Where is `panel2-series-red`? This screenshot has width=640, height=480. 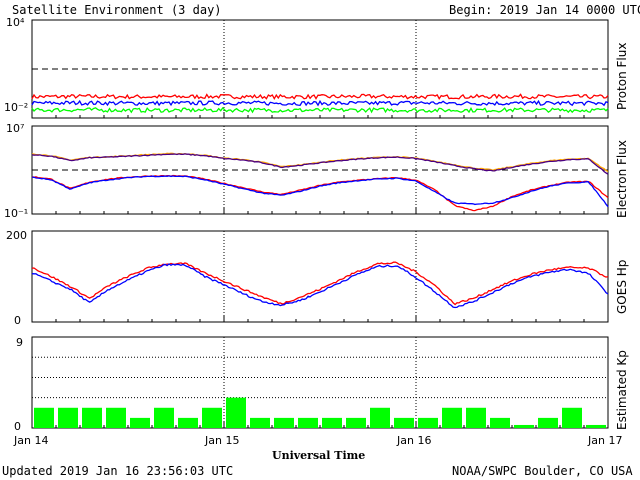 panel2-series-red is located at coordinates (320, 193).